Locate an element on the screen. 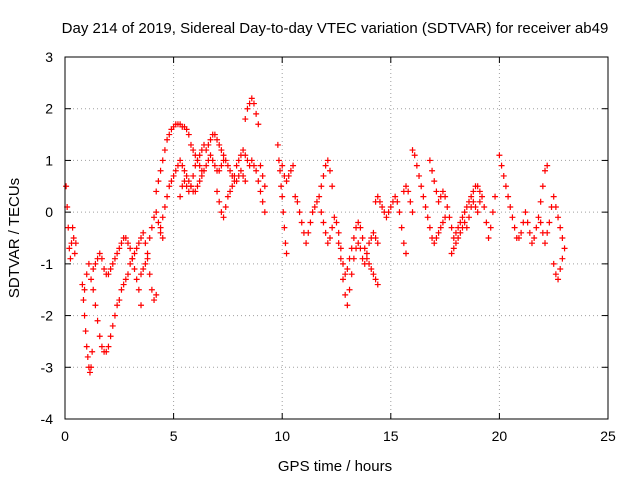 This screenshot has width=640, height=480. x-tick-label: 15 is located at coordinates (391, 436).